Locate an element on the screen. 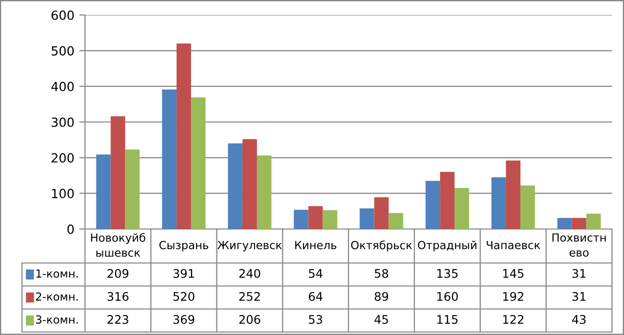  y-tick-label: 100 is located at coordinates (63, 193).